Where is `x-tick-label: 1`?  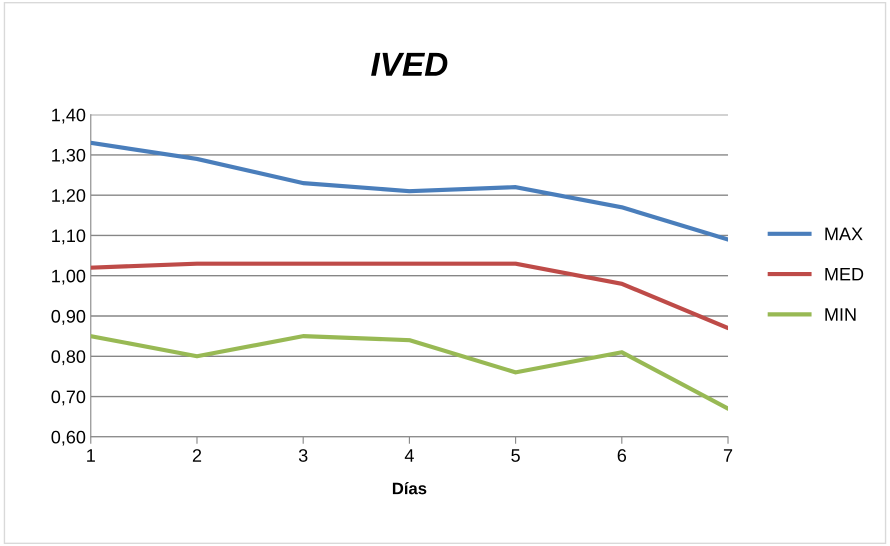
x-tick-label: 1 is located at coordinates (91, 455).